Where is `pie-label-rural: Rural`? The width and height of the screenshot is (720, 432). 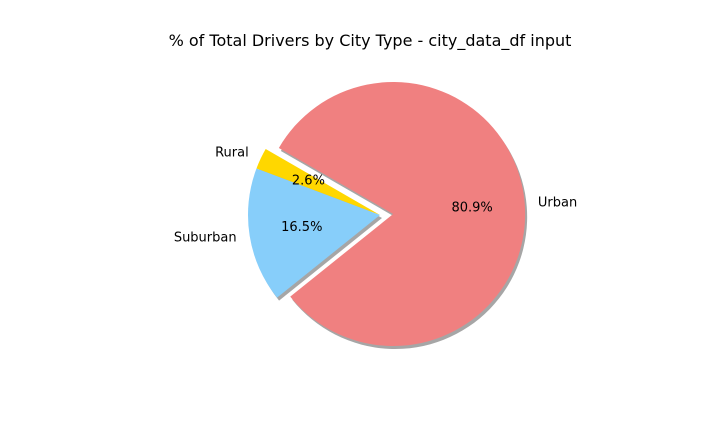 pie-label-rural: Rural is located at coordinates (232, 152).